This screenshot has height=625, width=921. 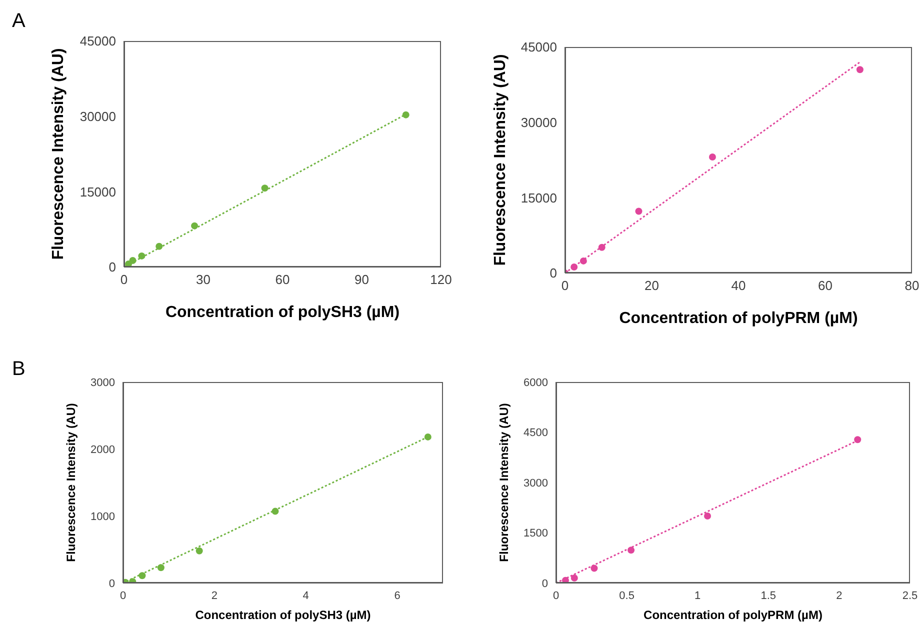 What do you see at coordinates (305, 596) in the screenshot?
I see `x-tick-label: 4` at bounding box center [305, 596].